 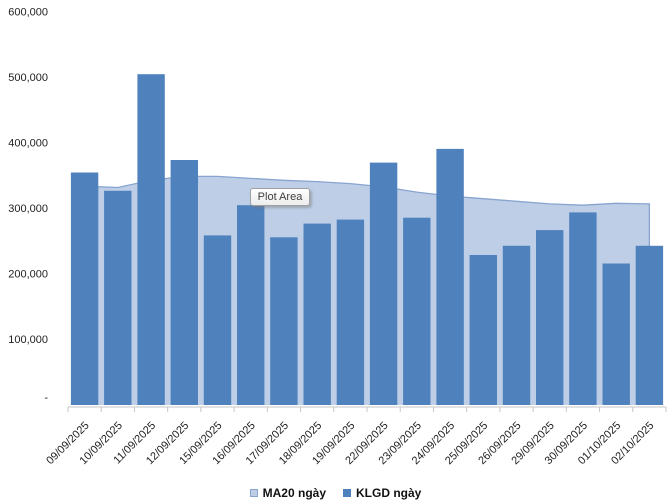 I want to click on tooltip-text: Plot Area, so click(x=280, y=197).